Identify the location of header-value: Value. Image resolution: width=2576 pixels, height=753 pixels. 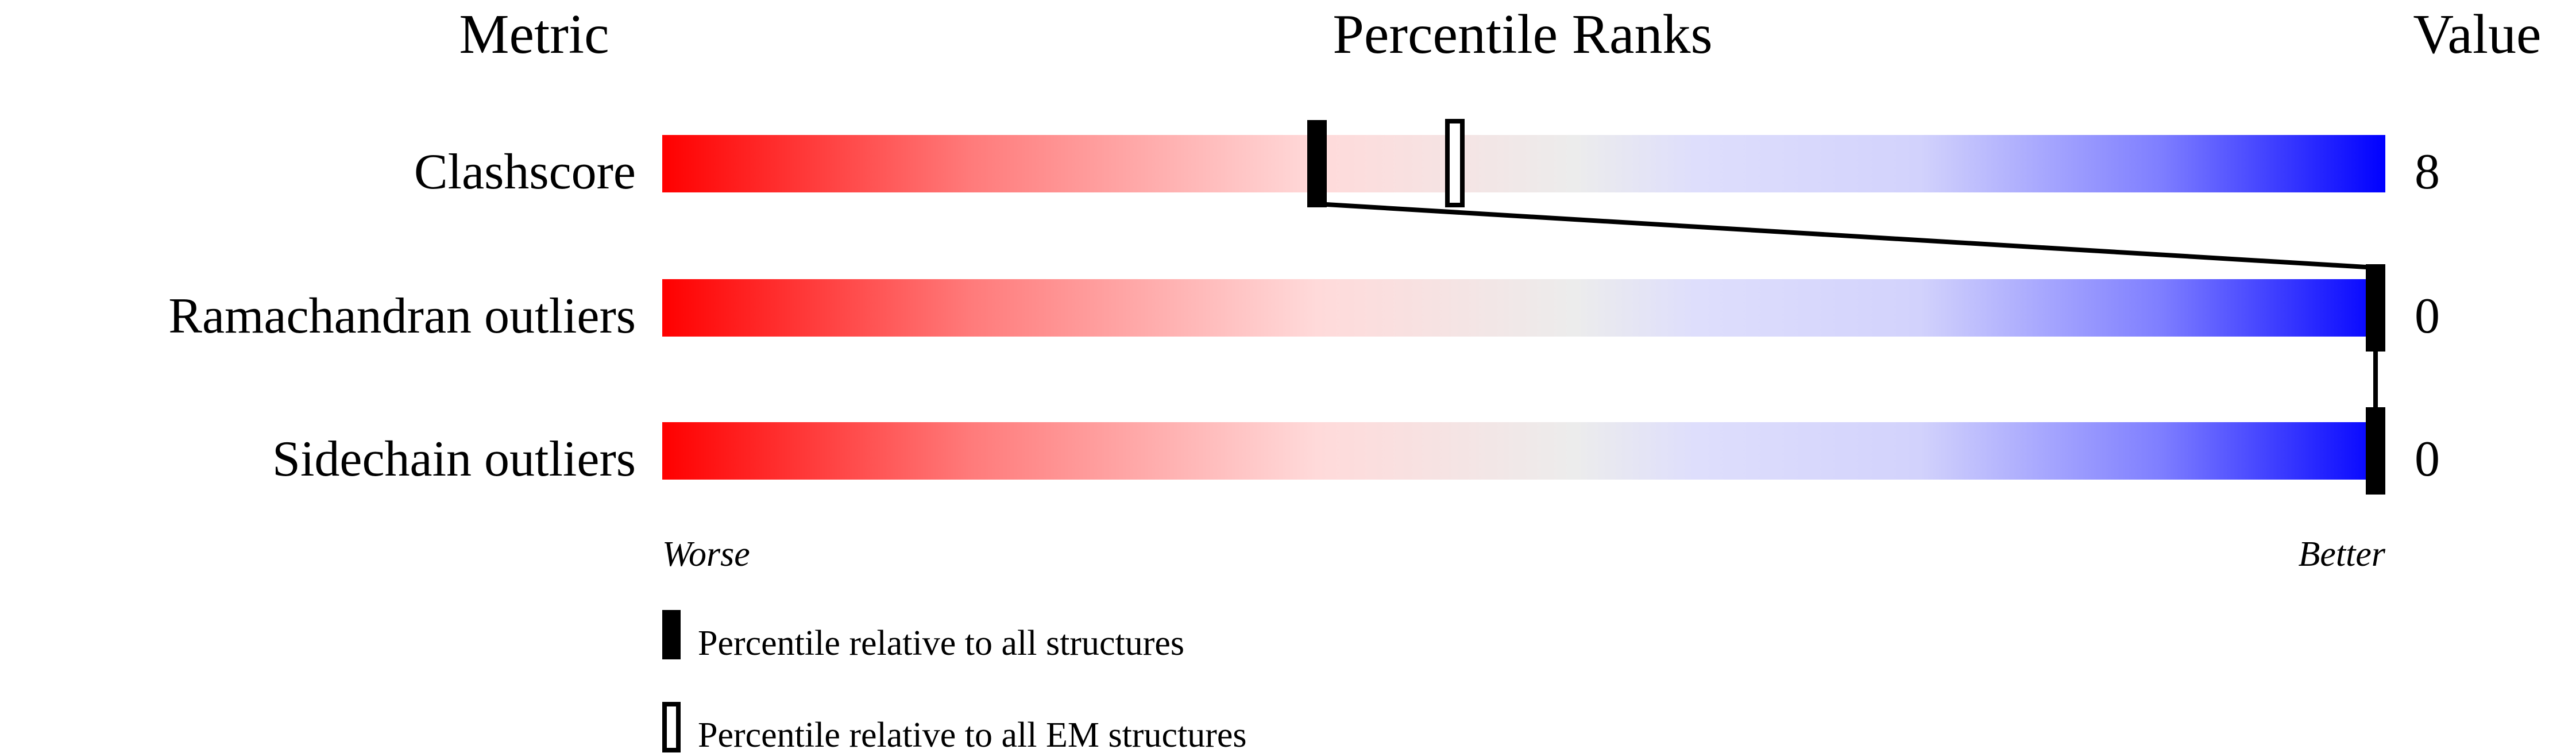
(2477, 34).